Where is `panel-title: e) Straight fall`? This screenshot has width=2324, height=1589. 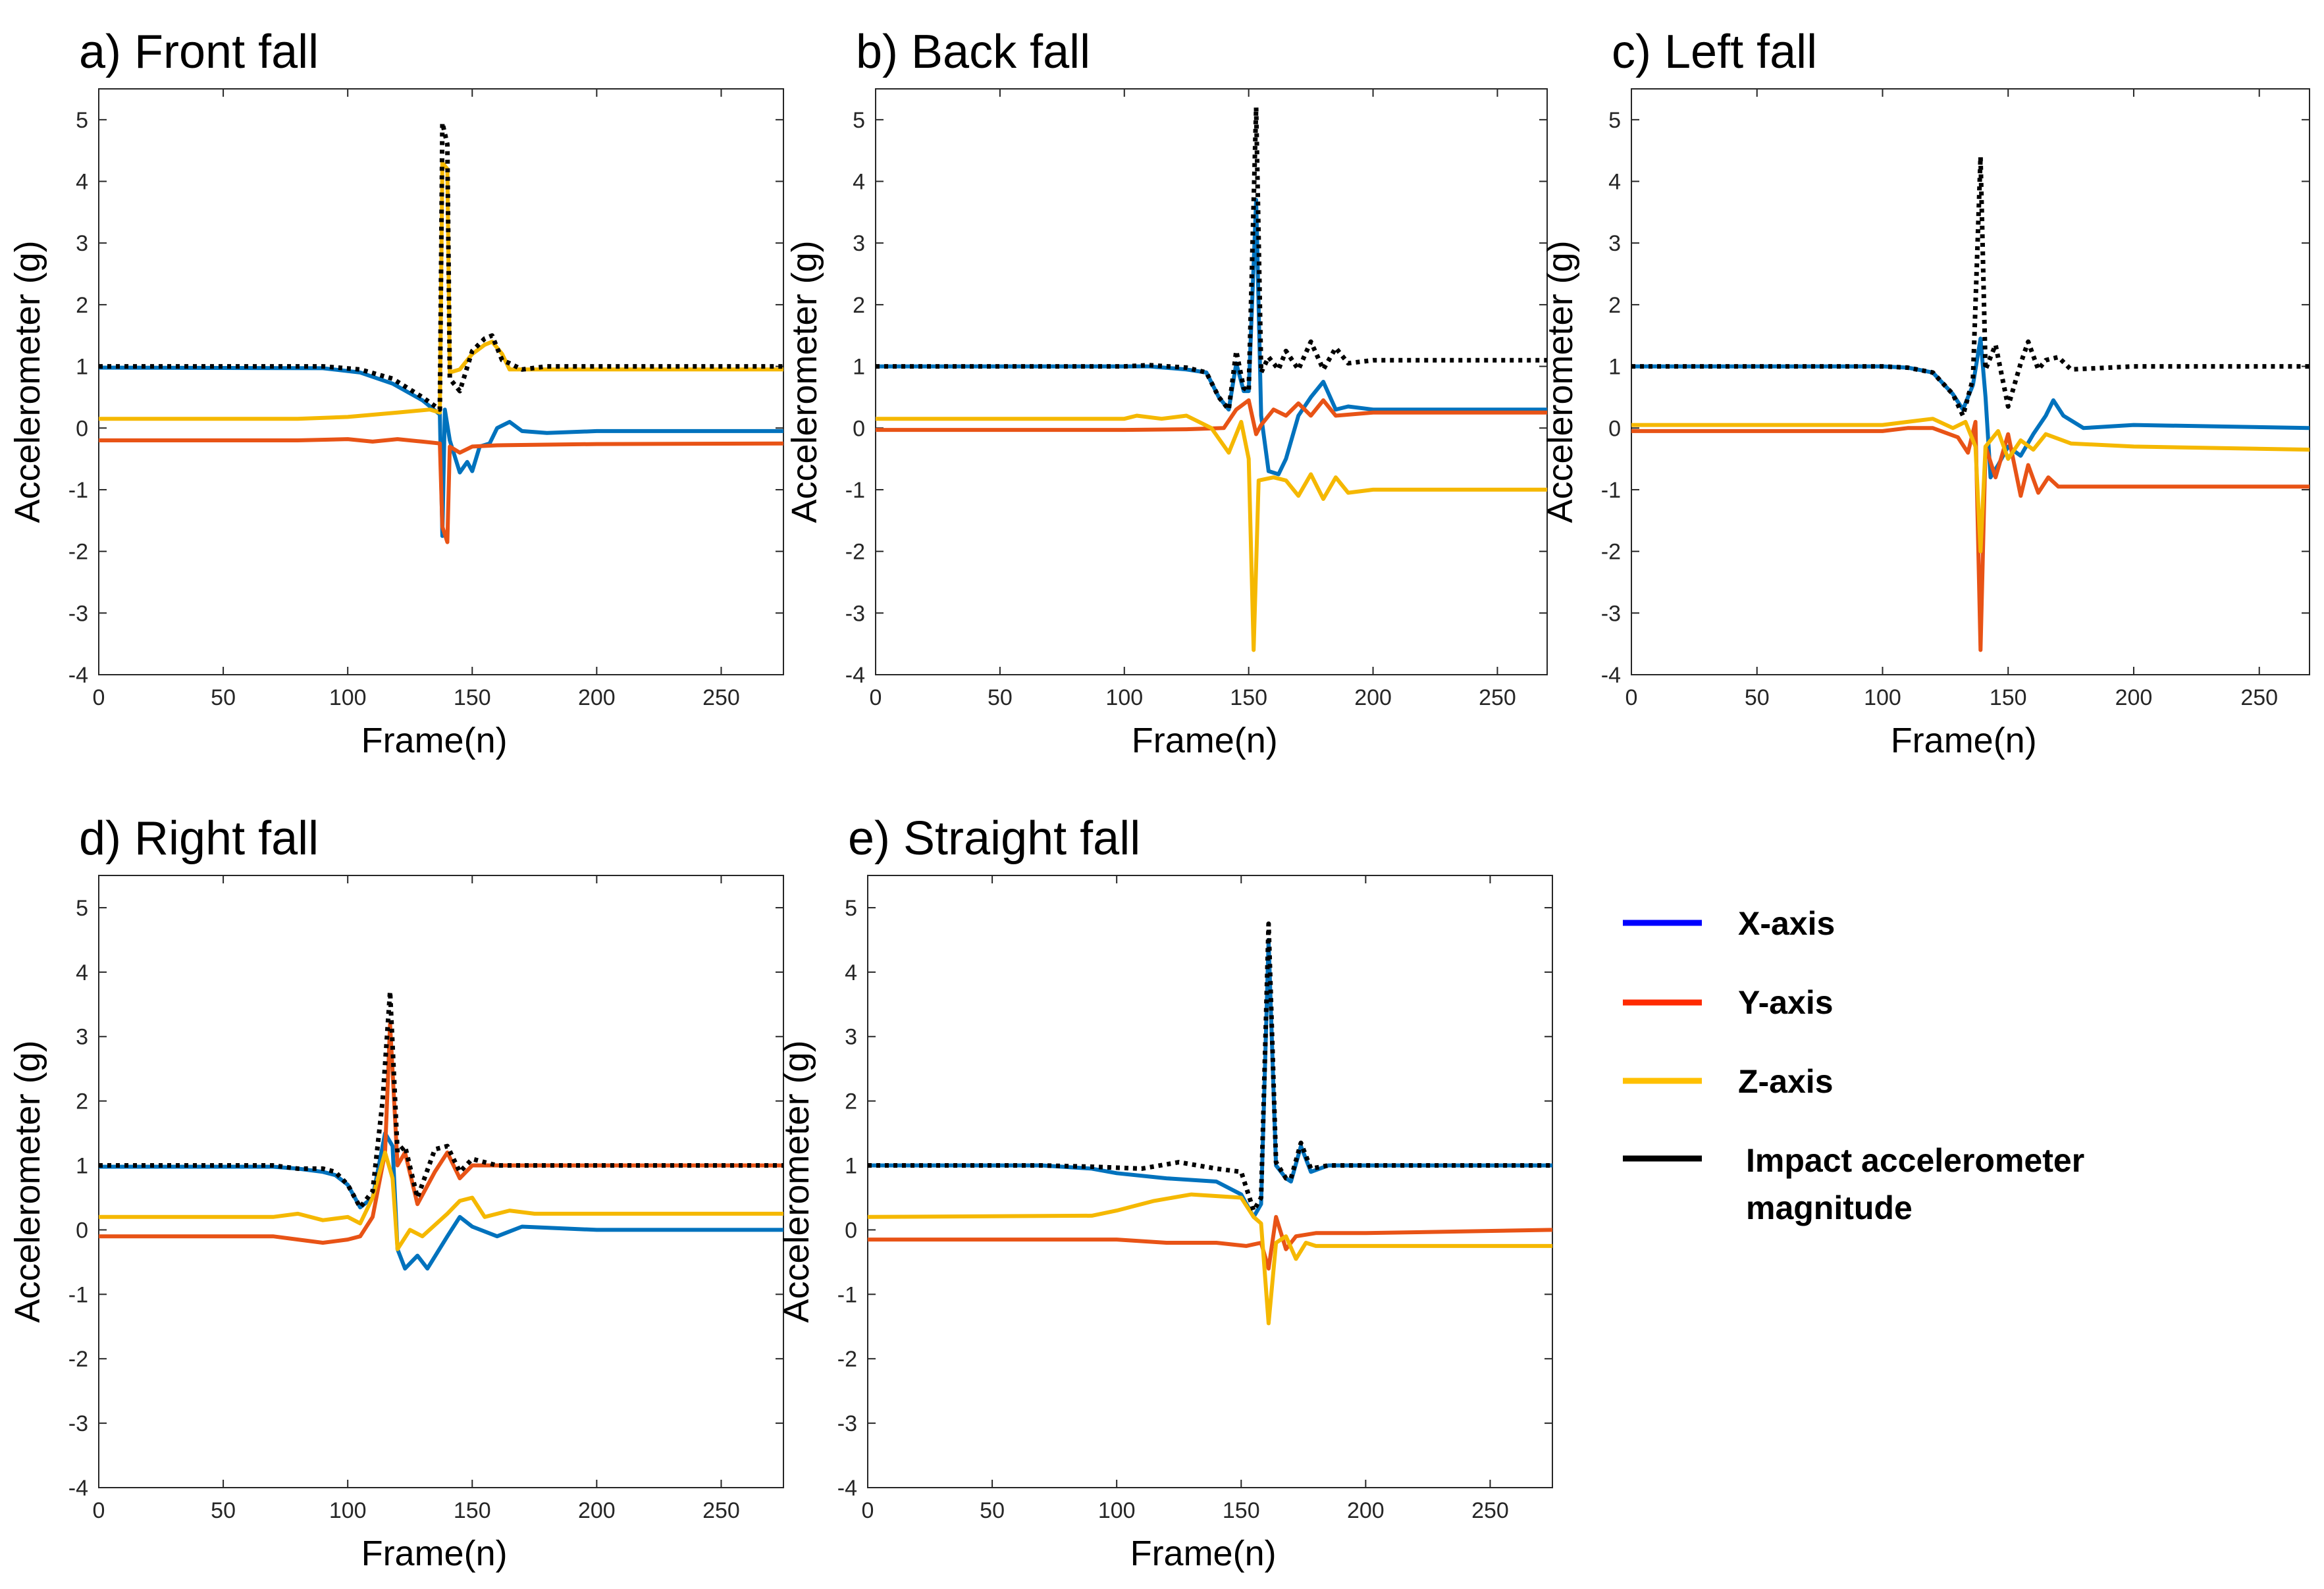
panel-title: e) Straight fall is located at coordinates (994, 838).